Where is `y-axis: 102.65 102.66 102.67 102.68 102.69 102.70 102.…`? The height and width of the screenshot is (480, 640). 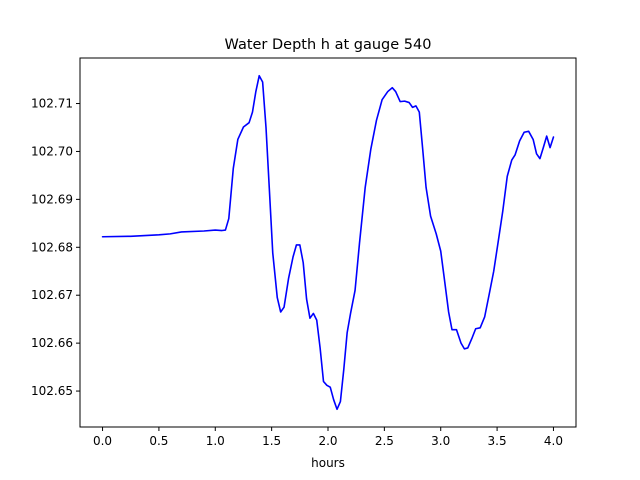 y-axis: 102.65 102.66 102.67 102.68 102.69 102.70 102.… is located at coordinates (55, 247).